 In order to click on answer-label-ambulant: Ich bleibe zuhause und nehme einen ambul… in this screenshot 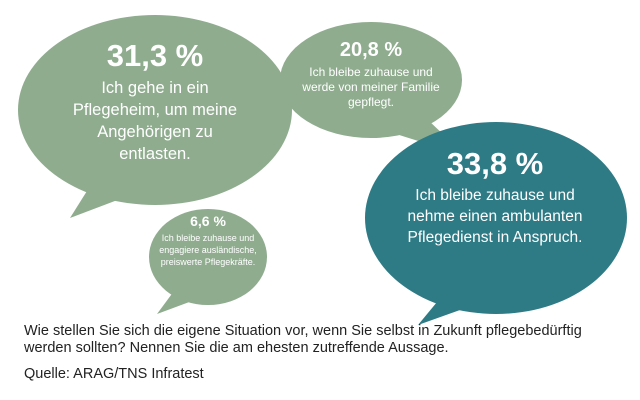, I will do `click(495, 216)`.